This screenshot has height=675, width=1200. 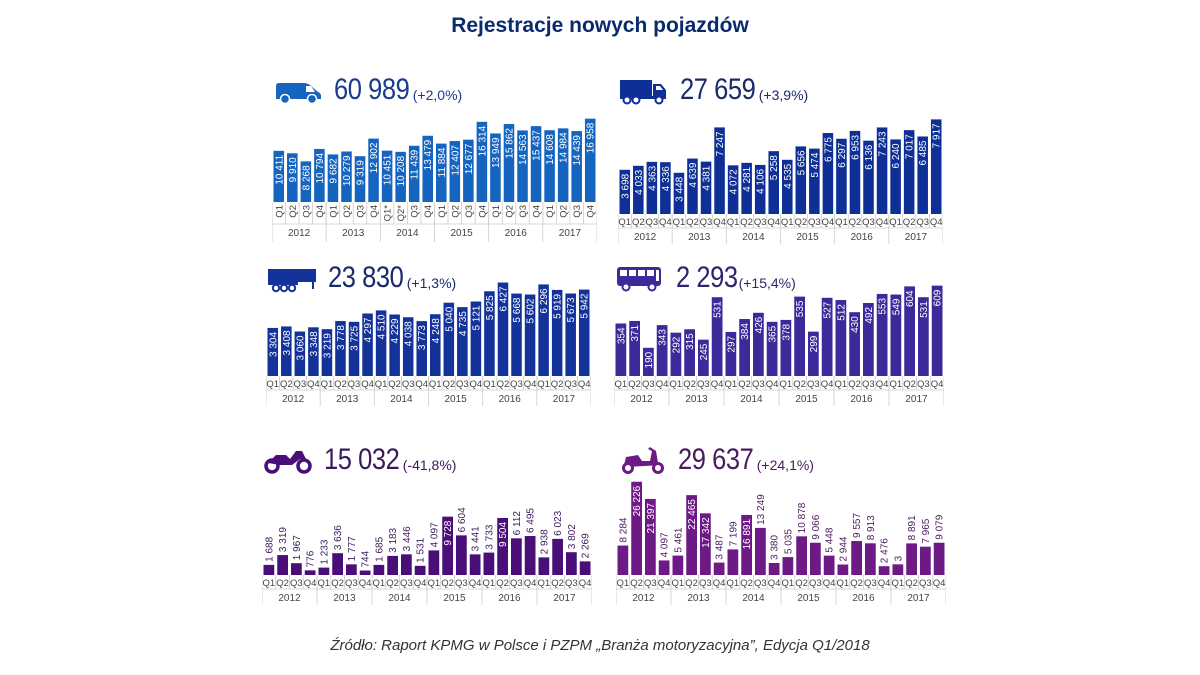 What do you see at coordinates (938, 297) in the screenshot?
I see `data-label: 609` at bounding box center [938, 297].